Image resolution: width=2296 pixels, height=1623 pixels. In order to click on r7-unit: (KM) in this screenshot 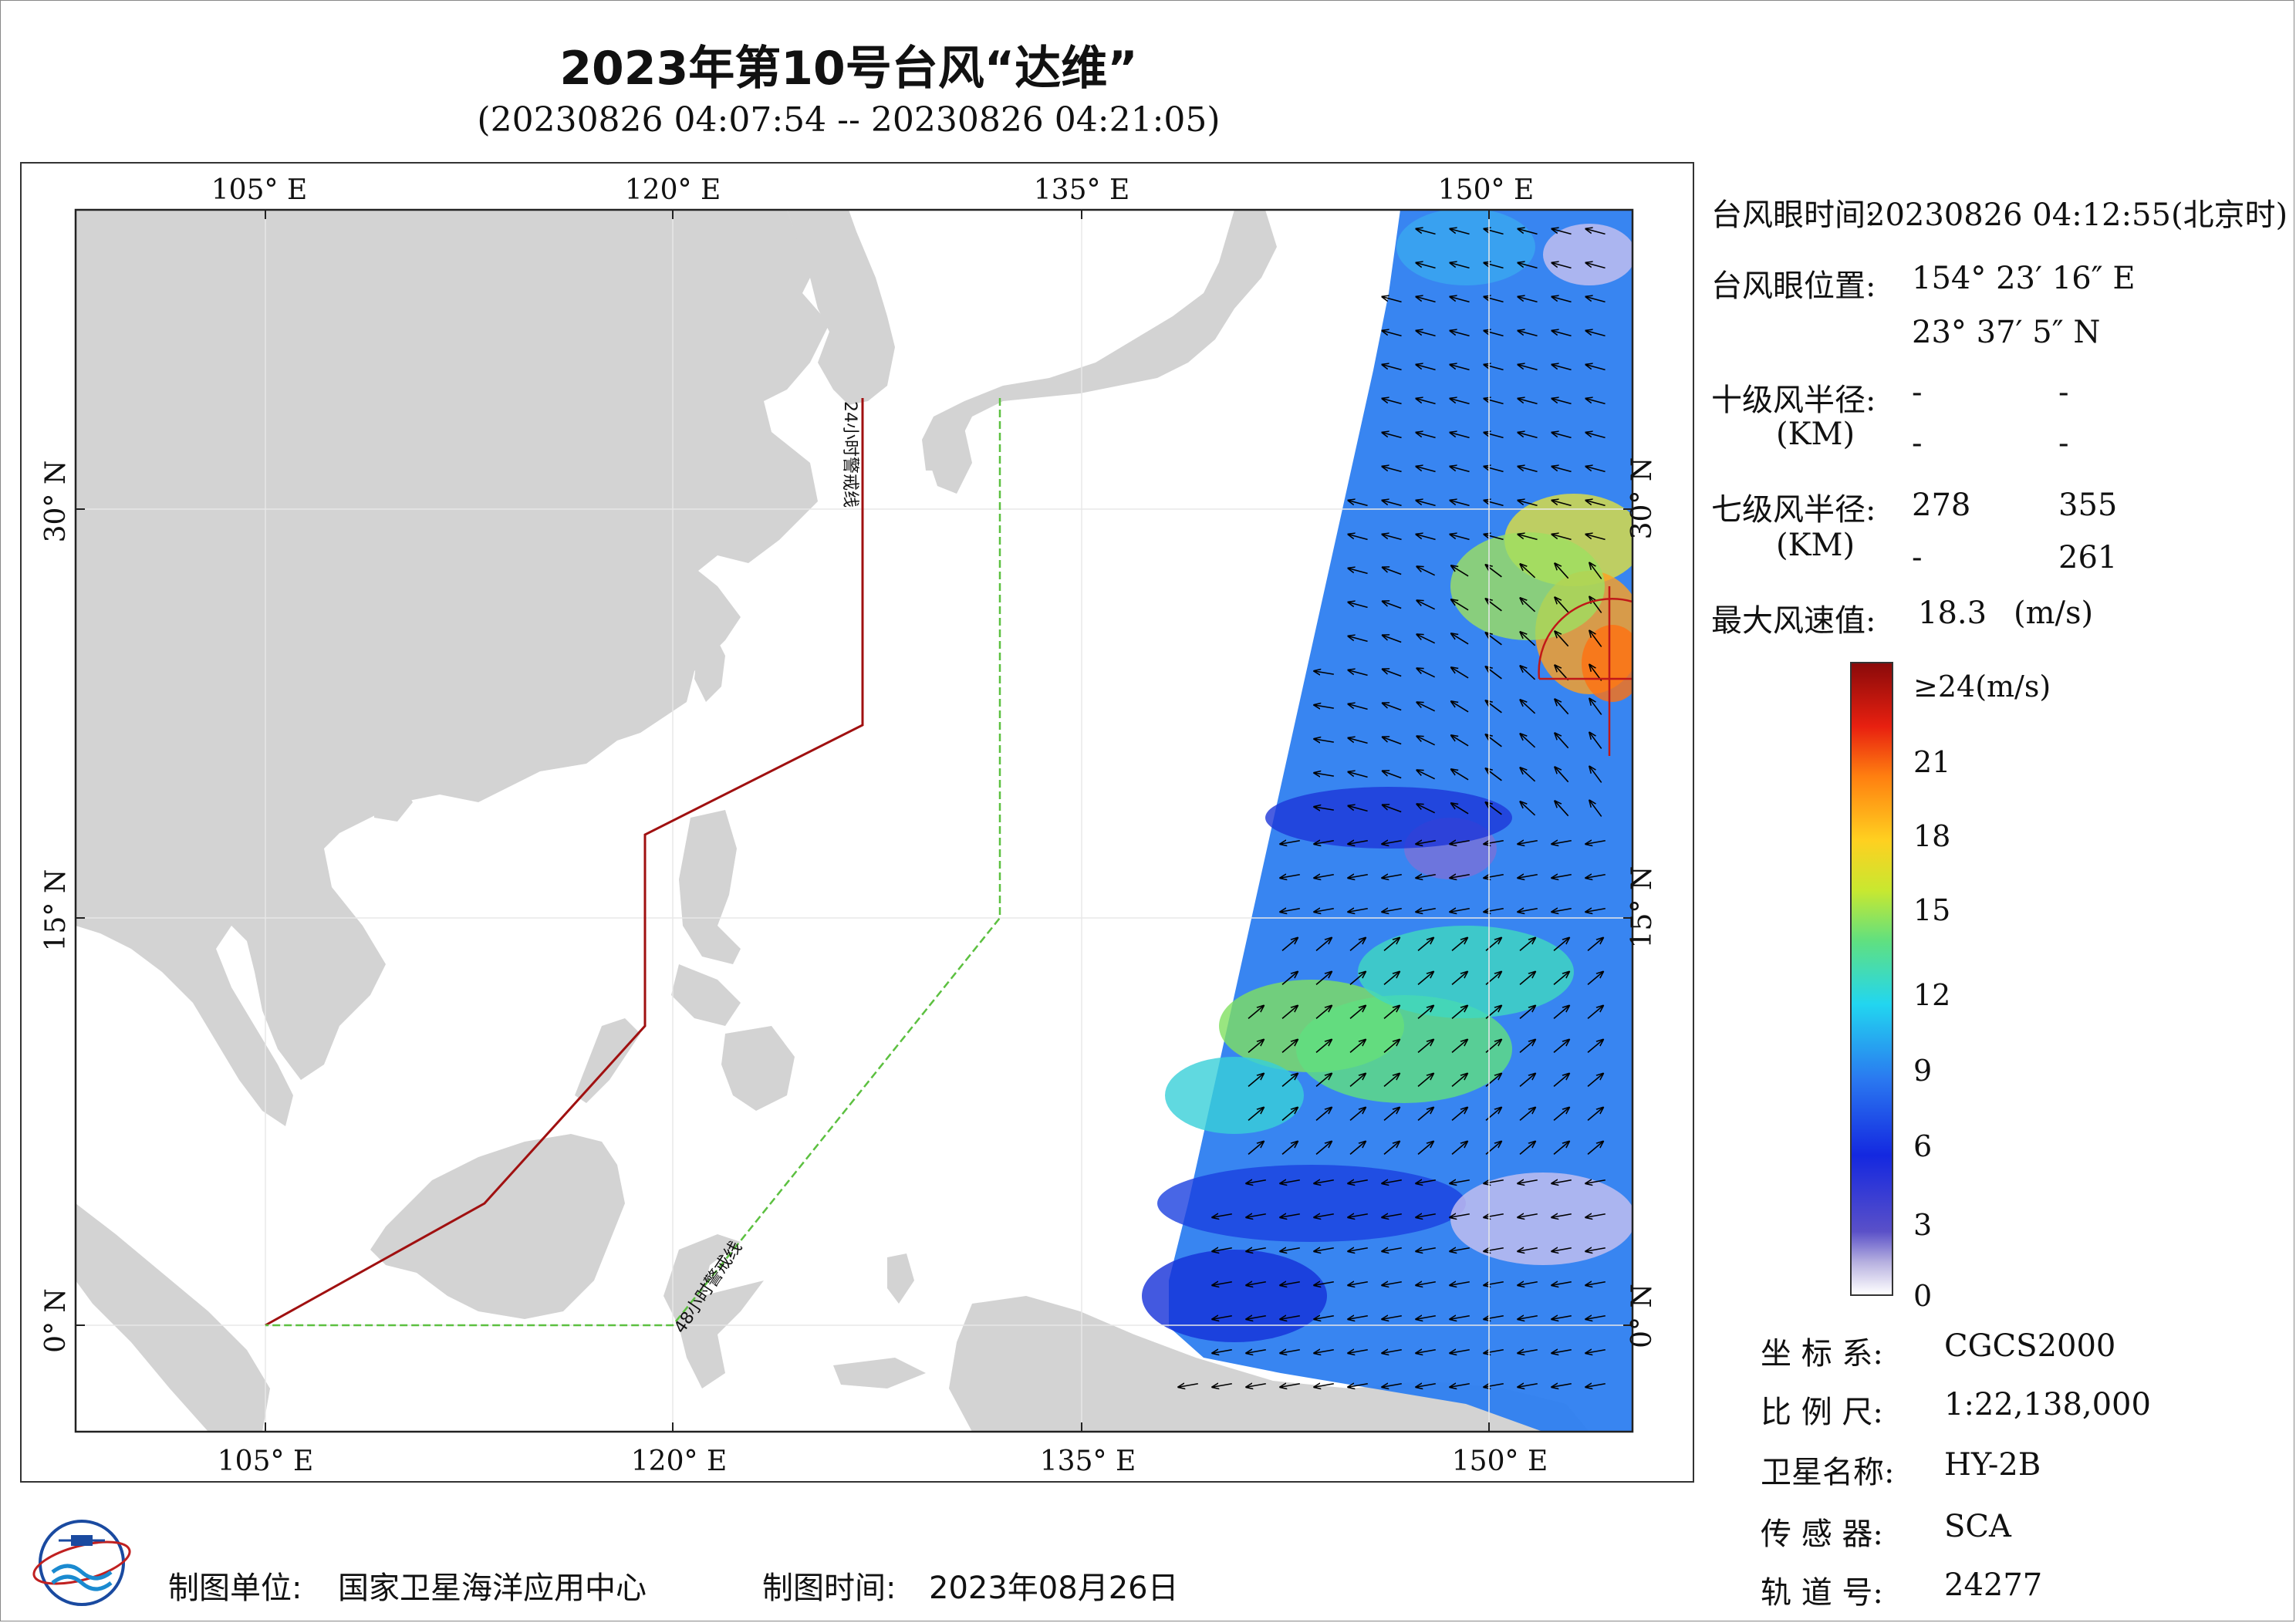, I will do `click(1815, 545)`.